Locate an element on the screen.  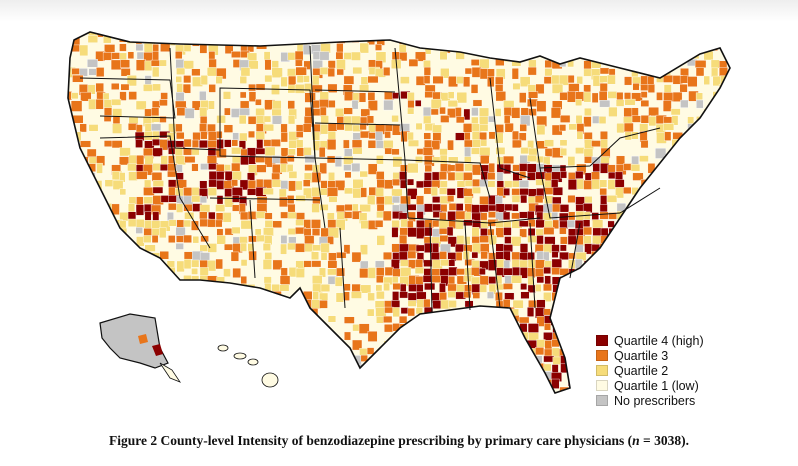
caption-n-value: 3038 is located at coordinates (668, 440).